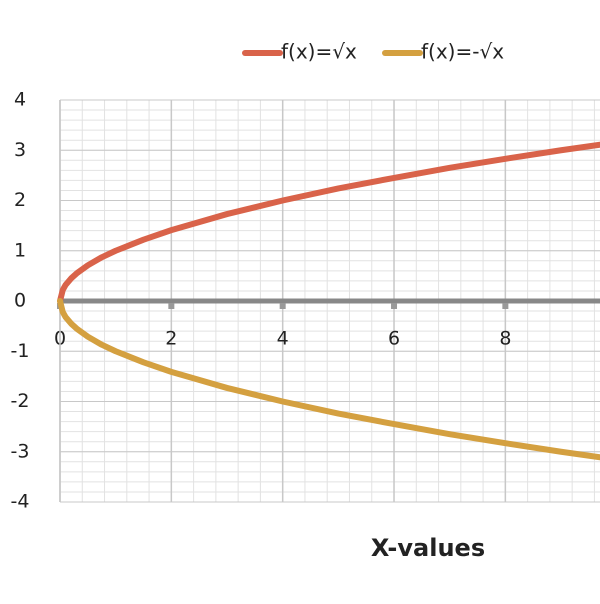 This screenshot has width=600, height=604. I want to click on y-tick-label: -2, so click(20, 401).